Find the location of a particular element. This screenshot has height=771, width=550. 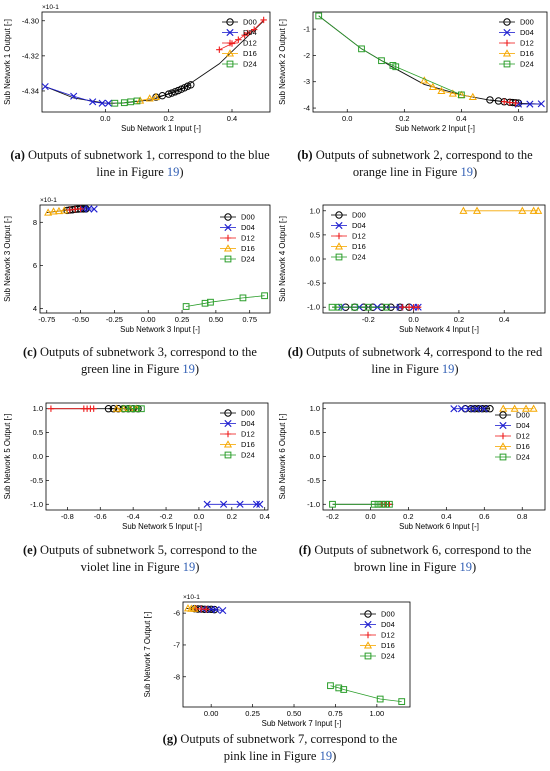

x-tick-label: -0.25 is located at coordinates (114, 319).